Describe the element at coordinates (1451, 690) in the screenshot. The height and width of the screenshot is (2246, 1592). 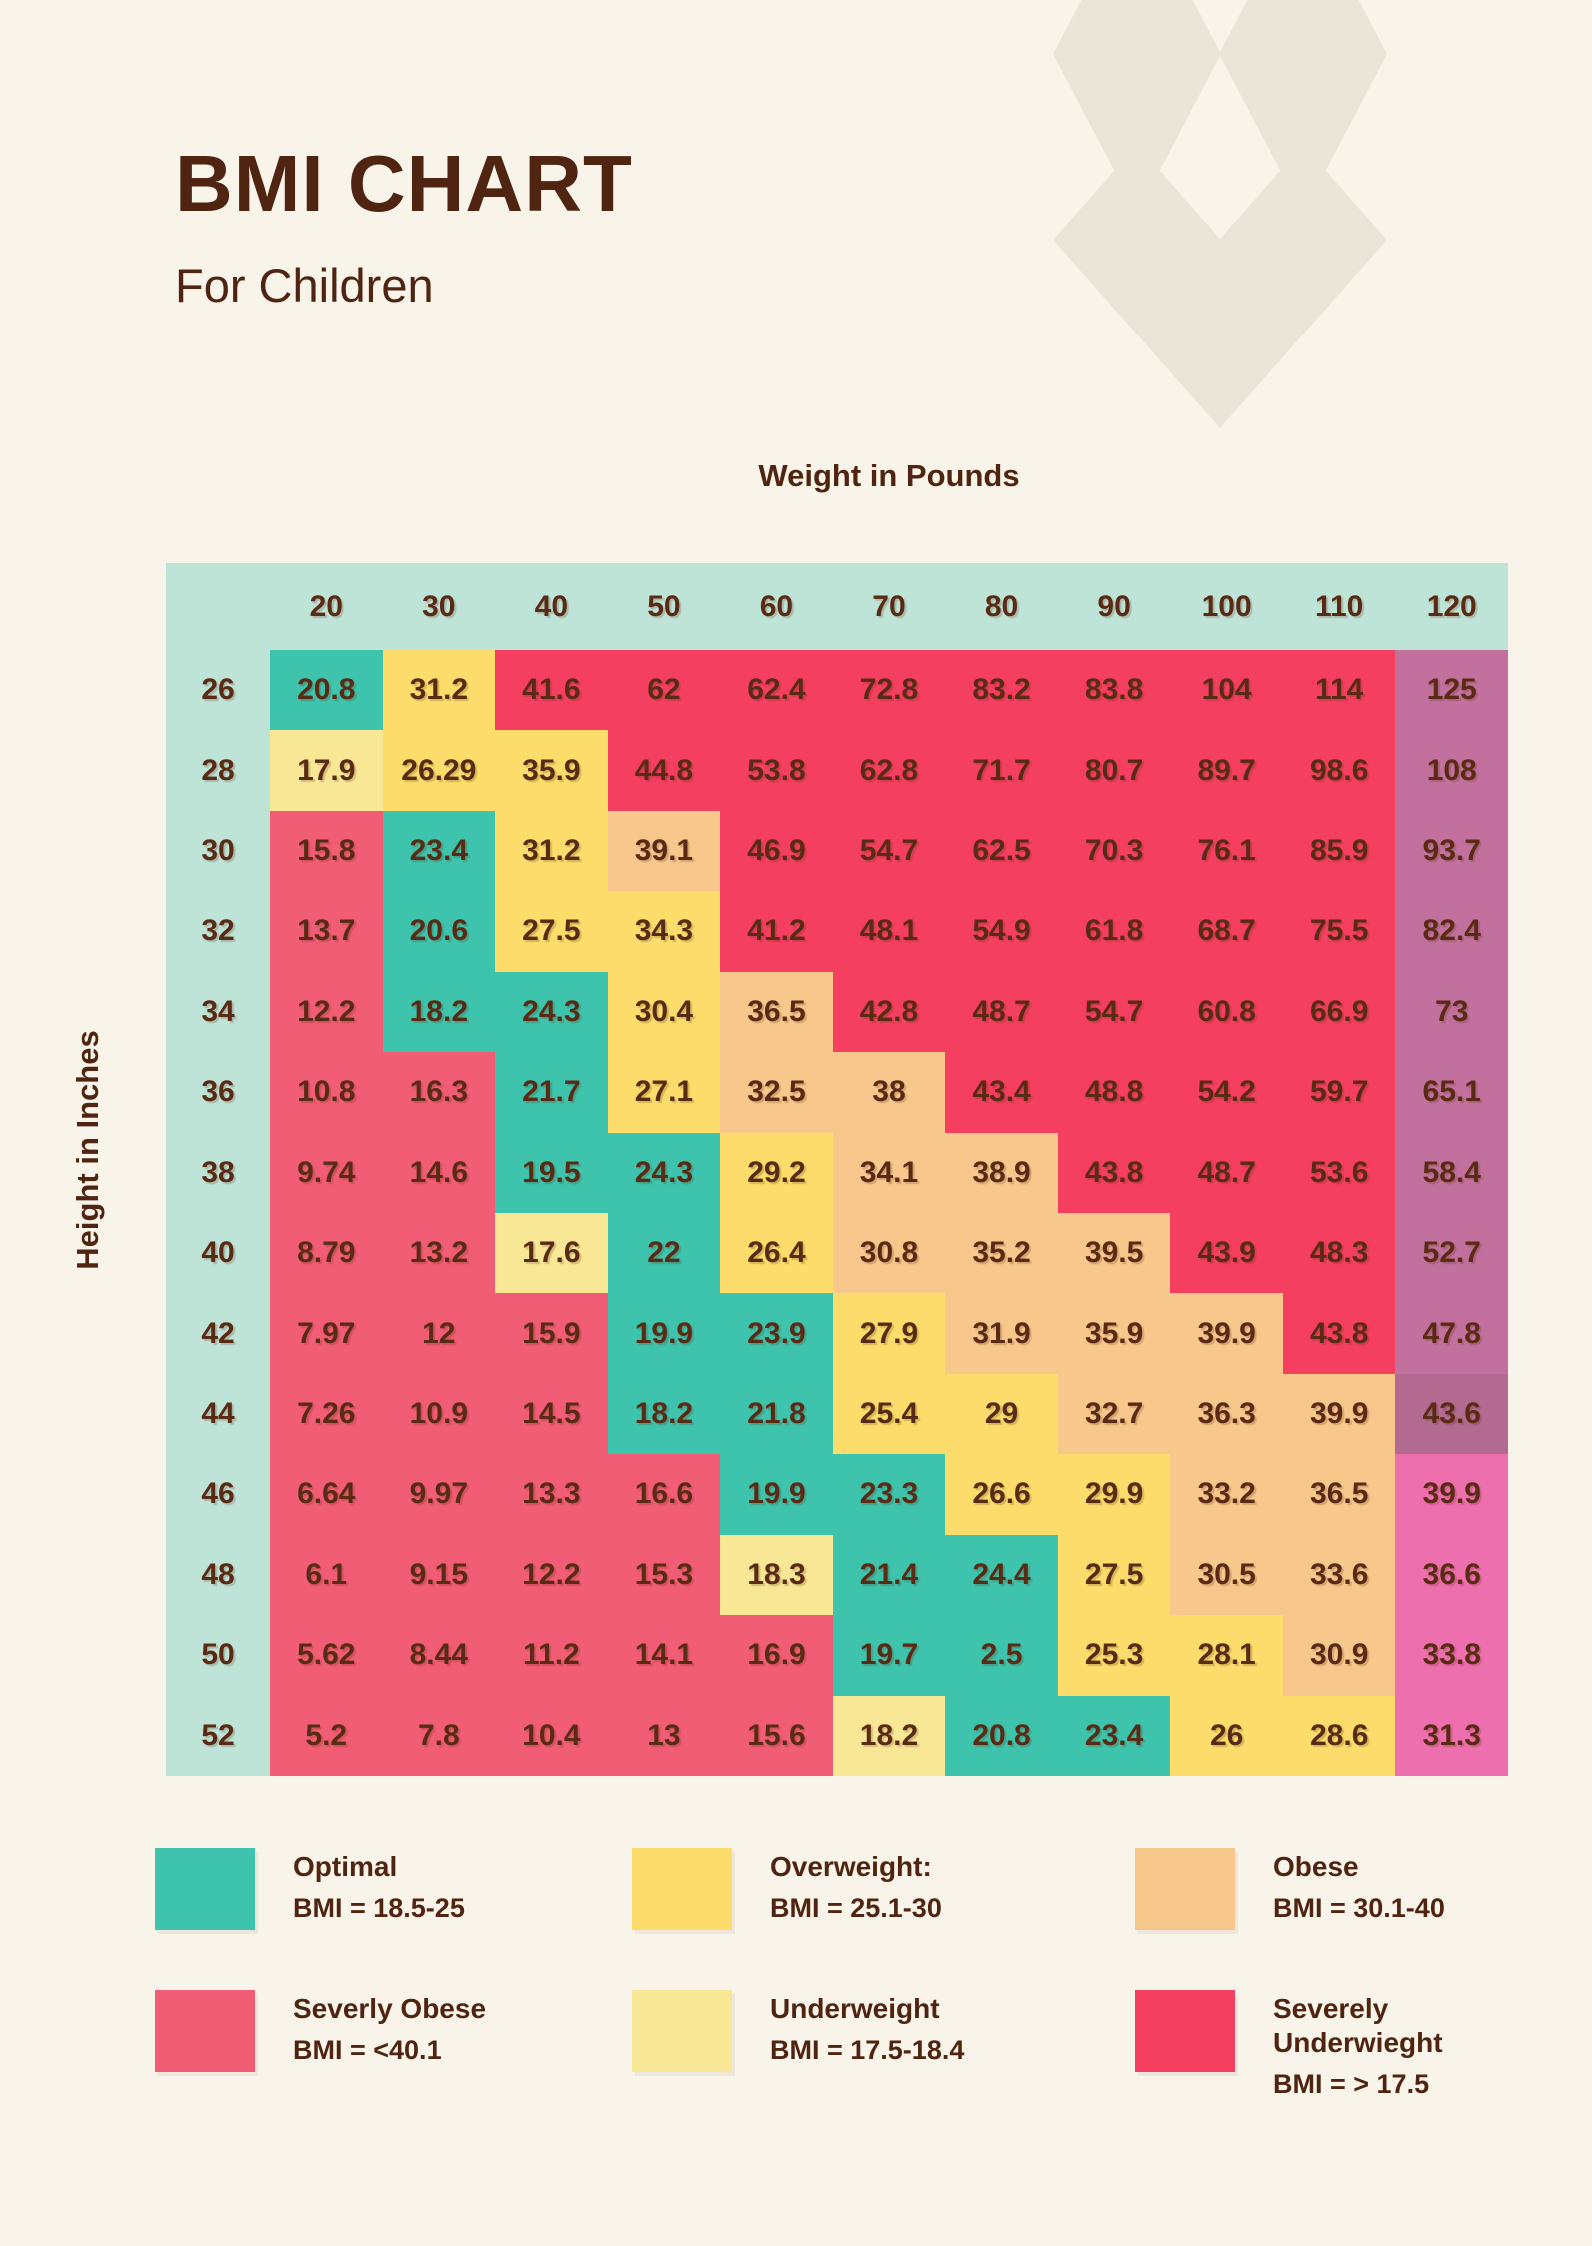
I see `bmi-cell: 125` at that location.